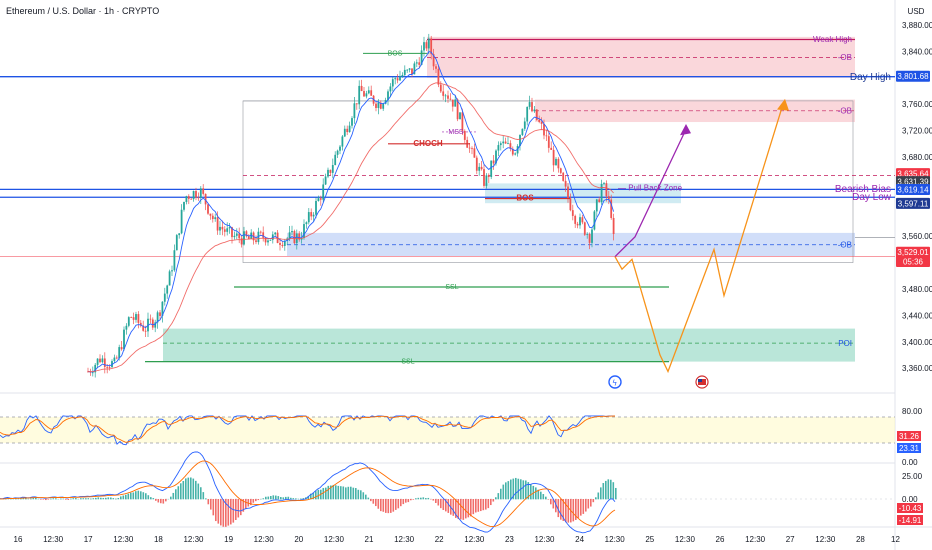 This screenshot has height=550, width=932. I want to click on price-tag, so click(913, 203).